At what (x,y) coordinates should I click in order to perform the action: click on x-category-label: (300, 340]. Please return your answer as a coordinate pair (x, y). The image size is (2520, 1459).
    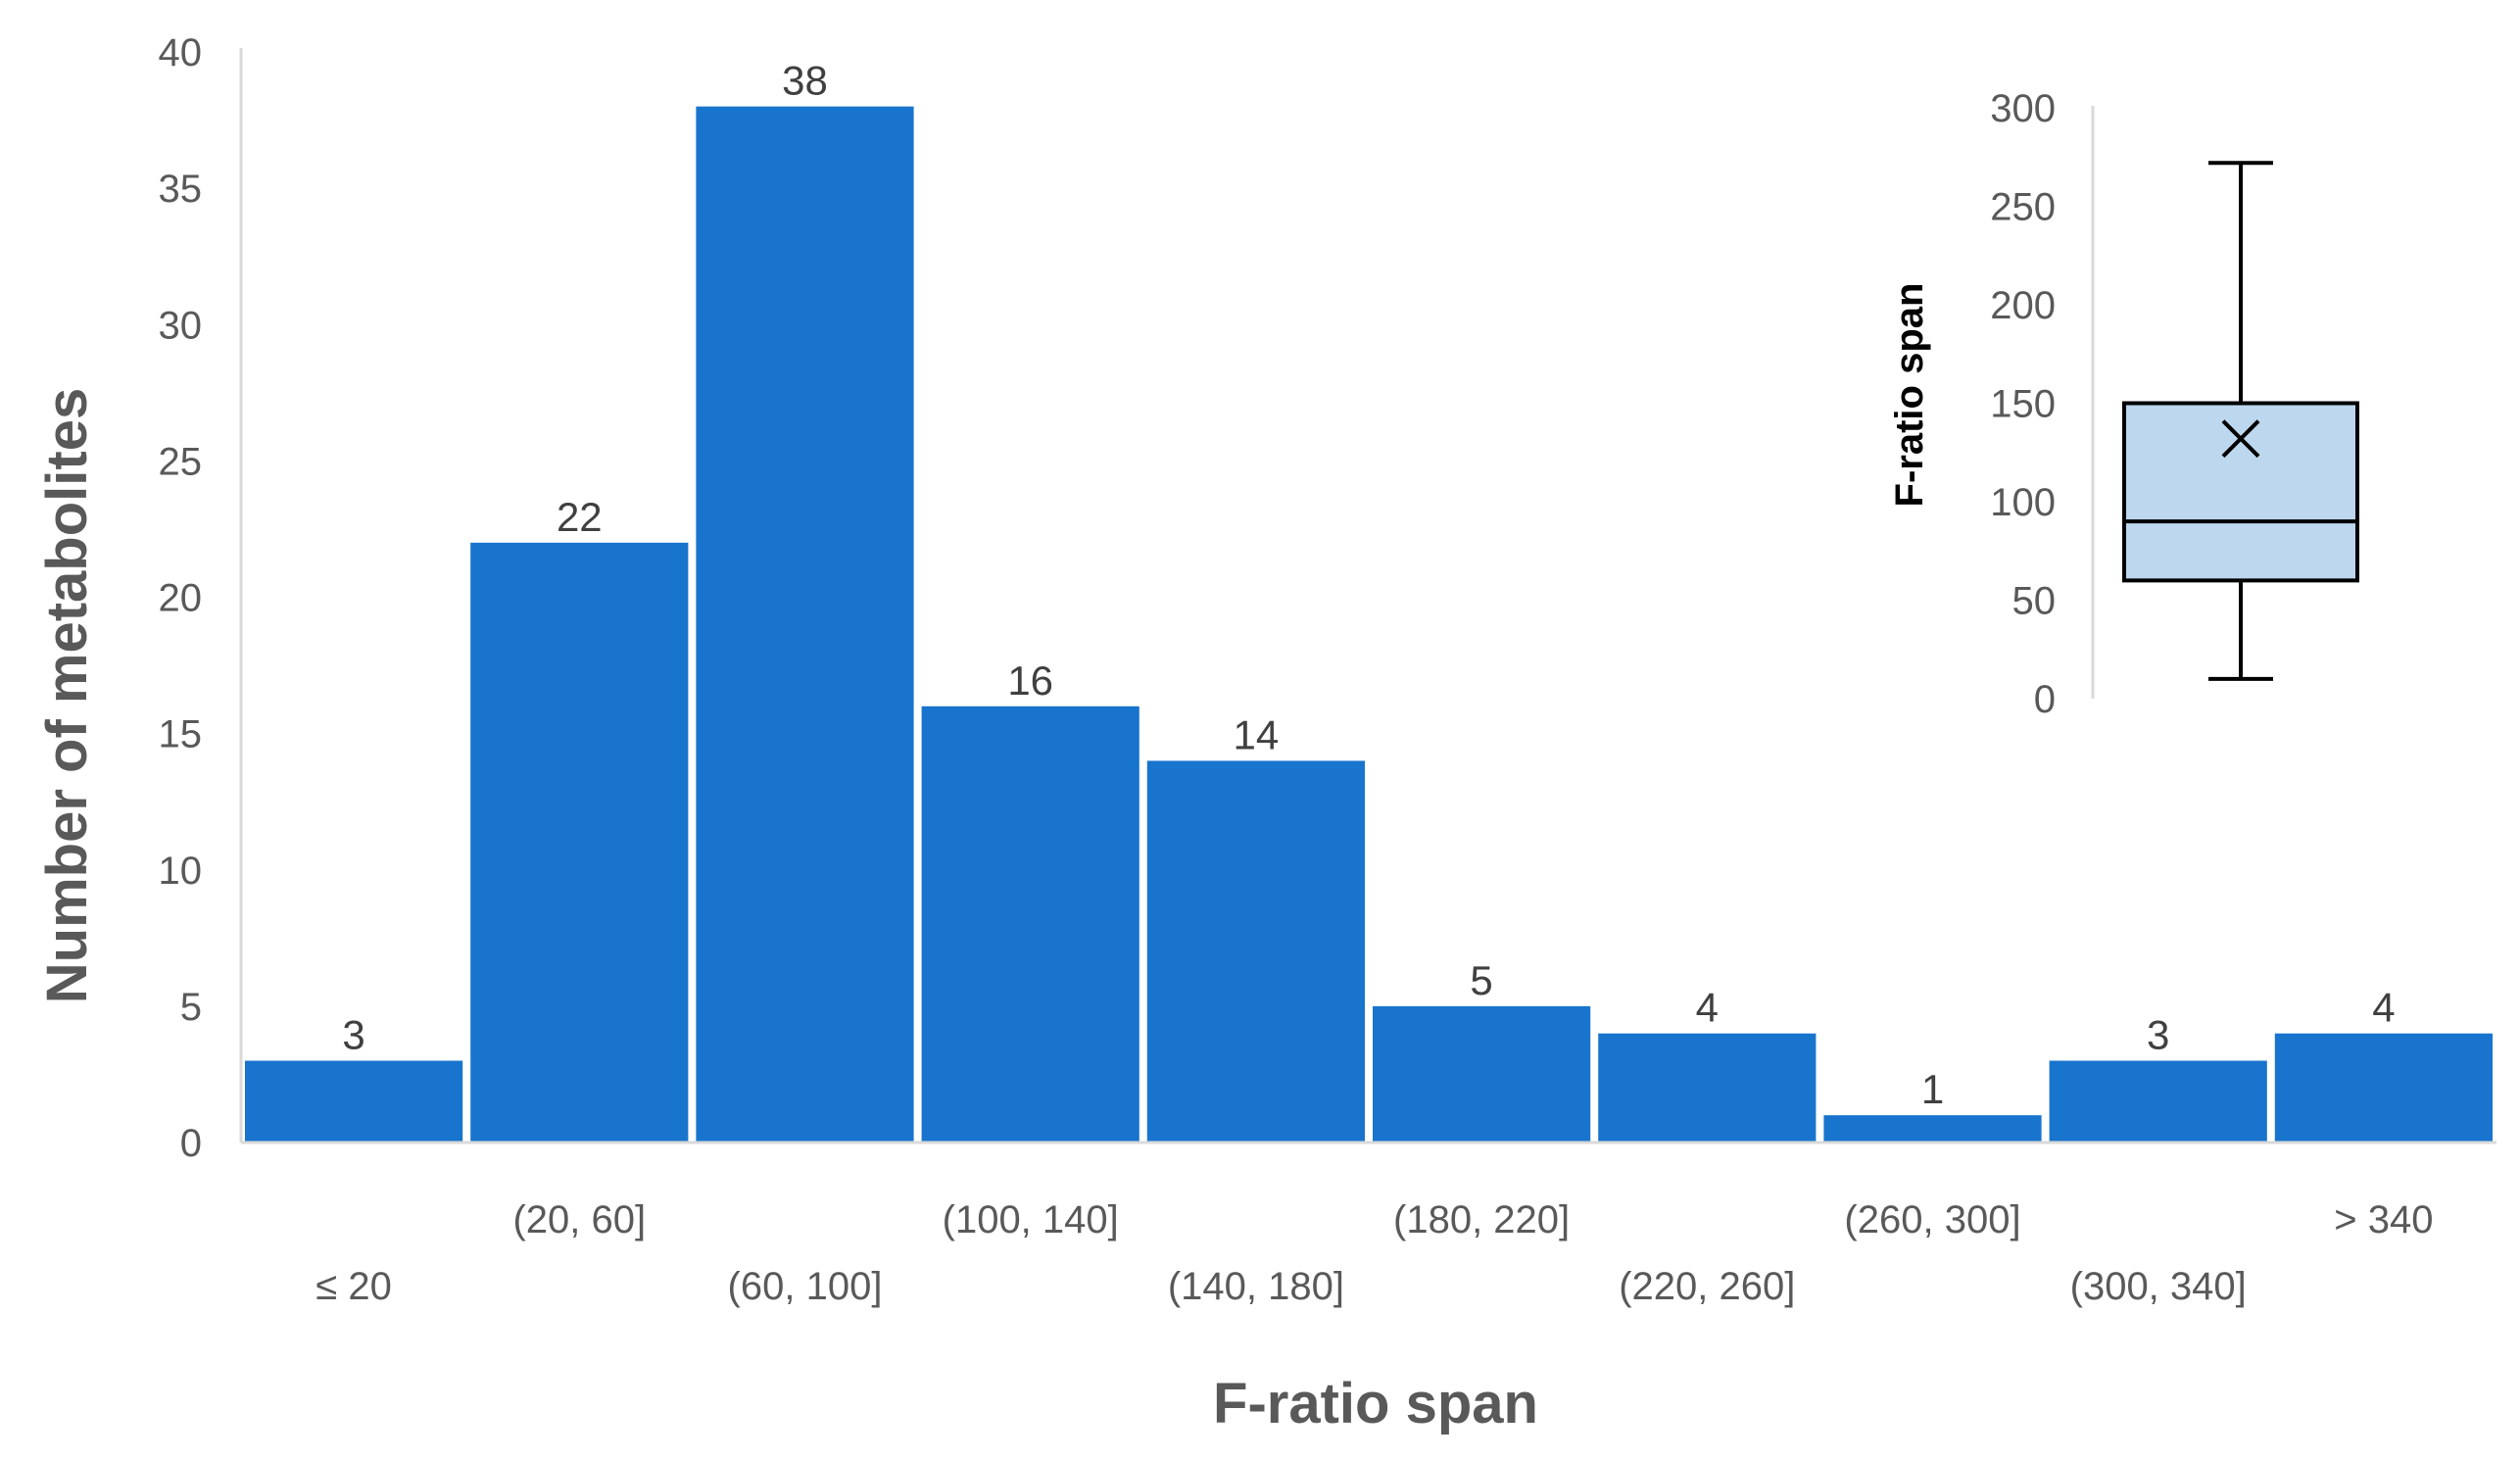
    Looking at the image, I should click on (2158, 1286).